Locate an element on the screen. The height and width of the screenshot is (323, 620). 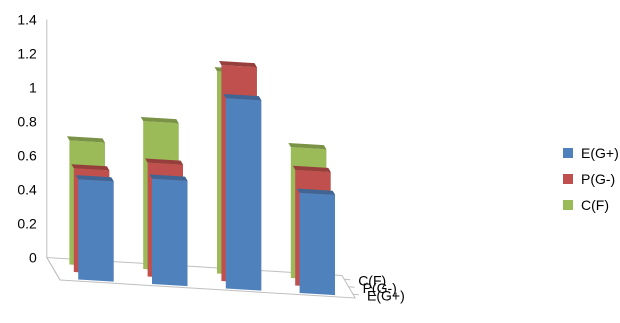
legend-label-c-f: C(F) is located at coordinates (595, 205).